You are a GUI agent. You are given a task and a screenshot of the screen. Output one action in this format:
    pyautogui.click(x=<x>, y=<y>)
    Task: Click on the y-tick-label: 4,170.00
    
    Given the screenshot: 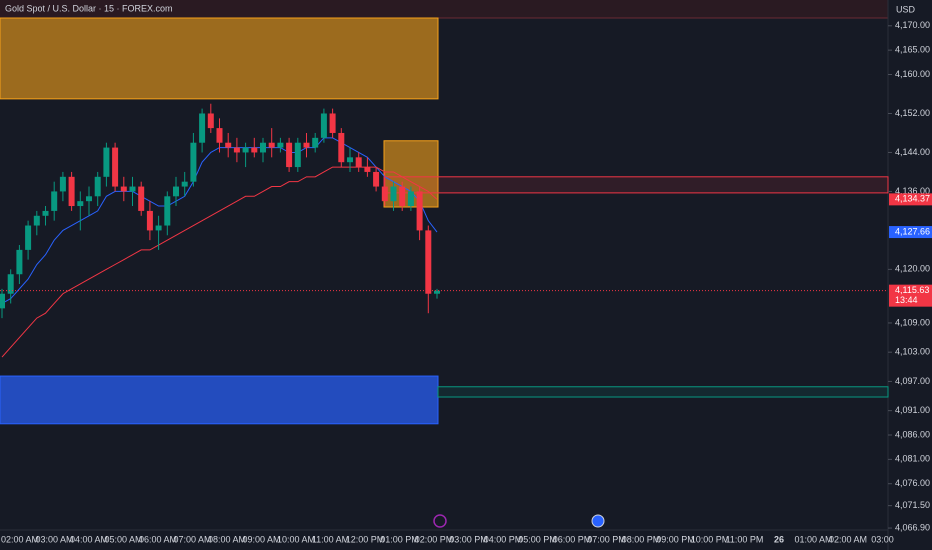 What is the action you would take?
    pyautogui.click(x=912, y=25)
    